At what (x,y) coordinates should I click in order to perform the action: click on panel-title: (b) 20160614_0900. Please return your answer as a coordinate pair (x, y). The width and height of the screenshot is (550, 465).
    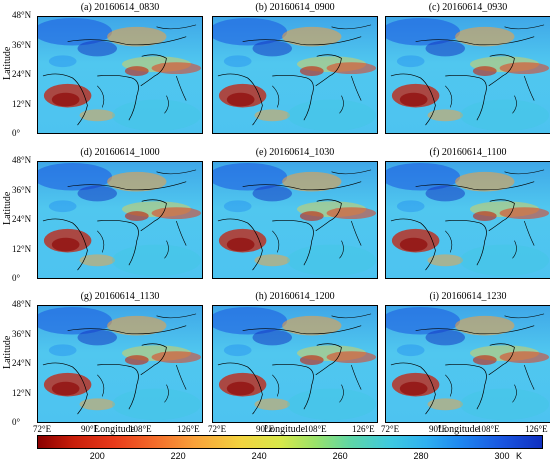
    Looking at the image, I should click on (295, 7).